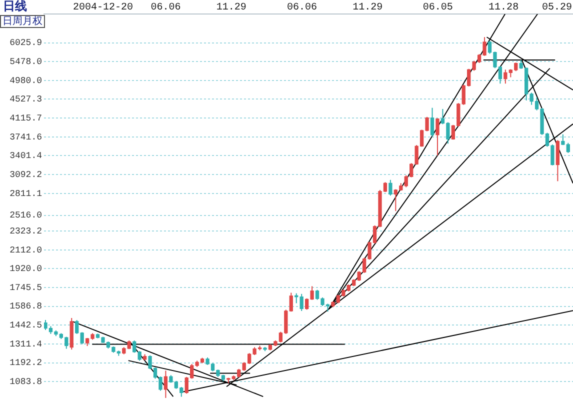 This screenshot has width=573, height=405. Describe the element at coordinates (26, 215) in the screenshot. I see `y-tick-label: 2516.0` at that location.